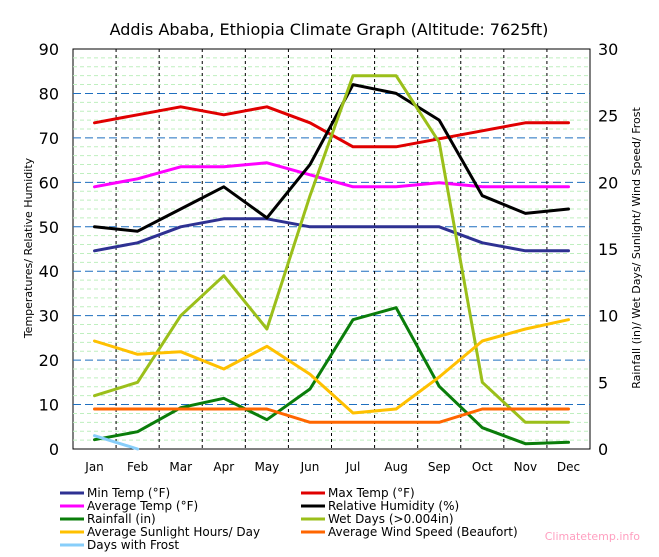  What do you see at coordinates (482, 467) in the screenshot?
I see `month-label: Oct` at bounding box center [482, 467].